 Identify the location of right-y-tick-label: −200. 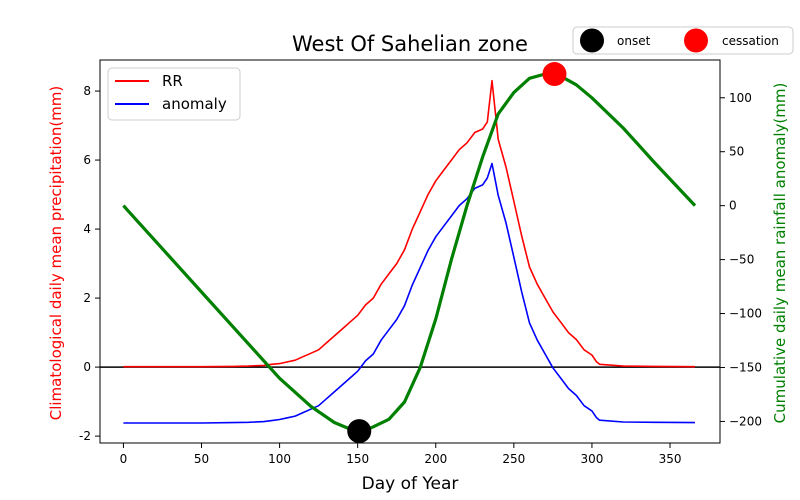
(745, 421).